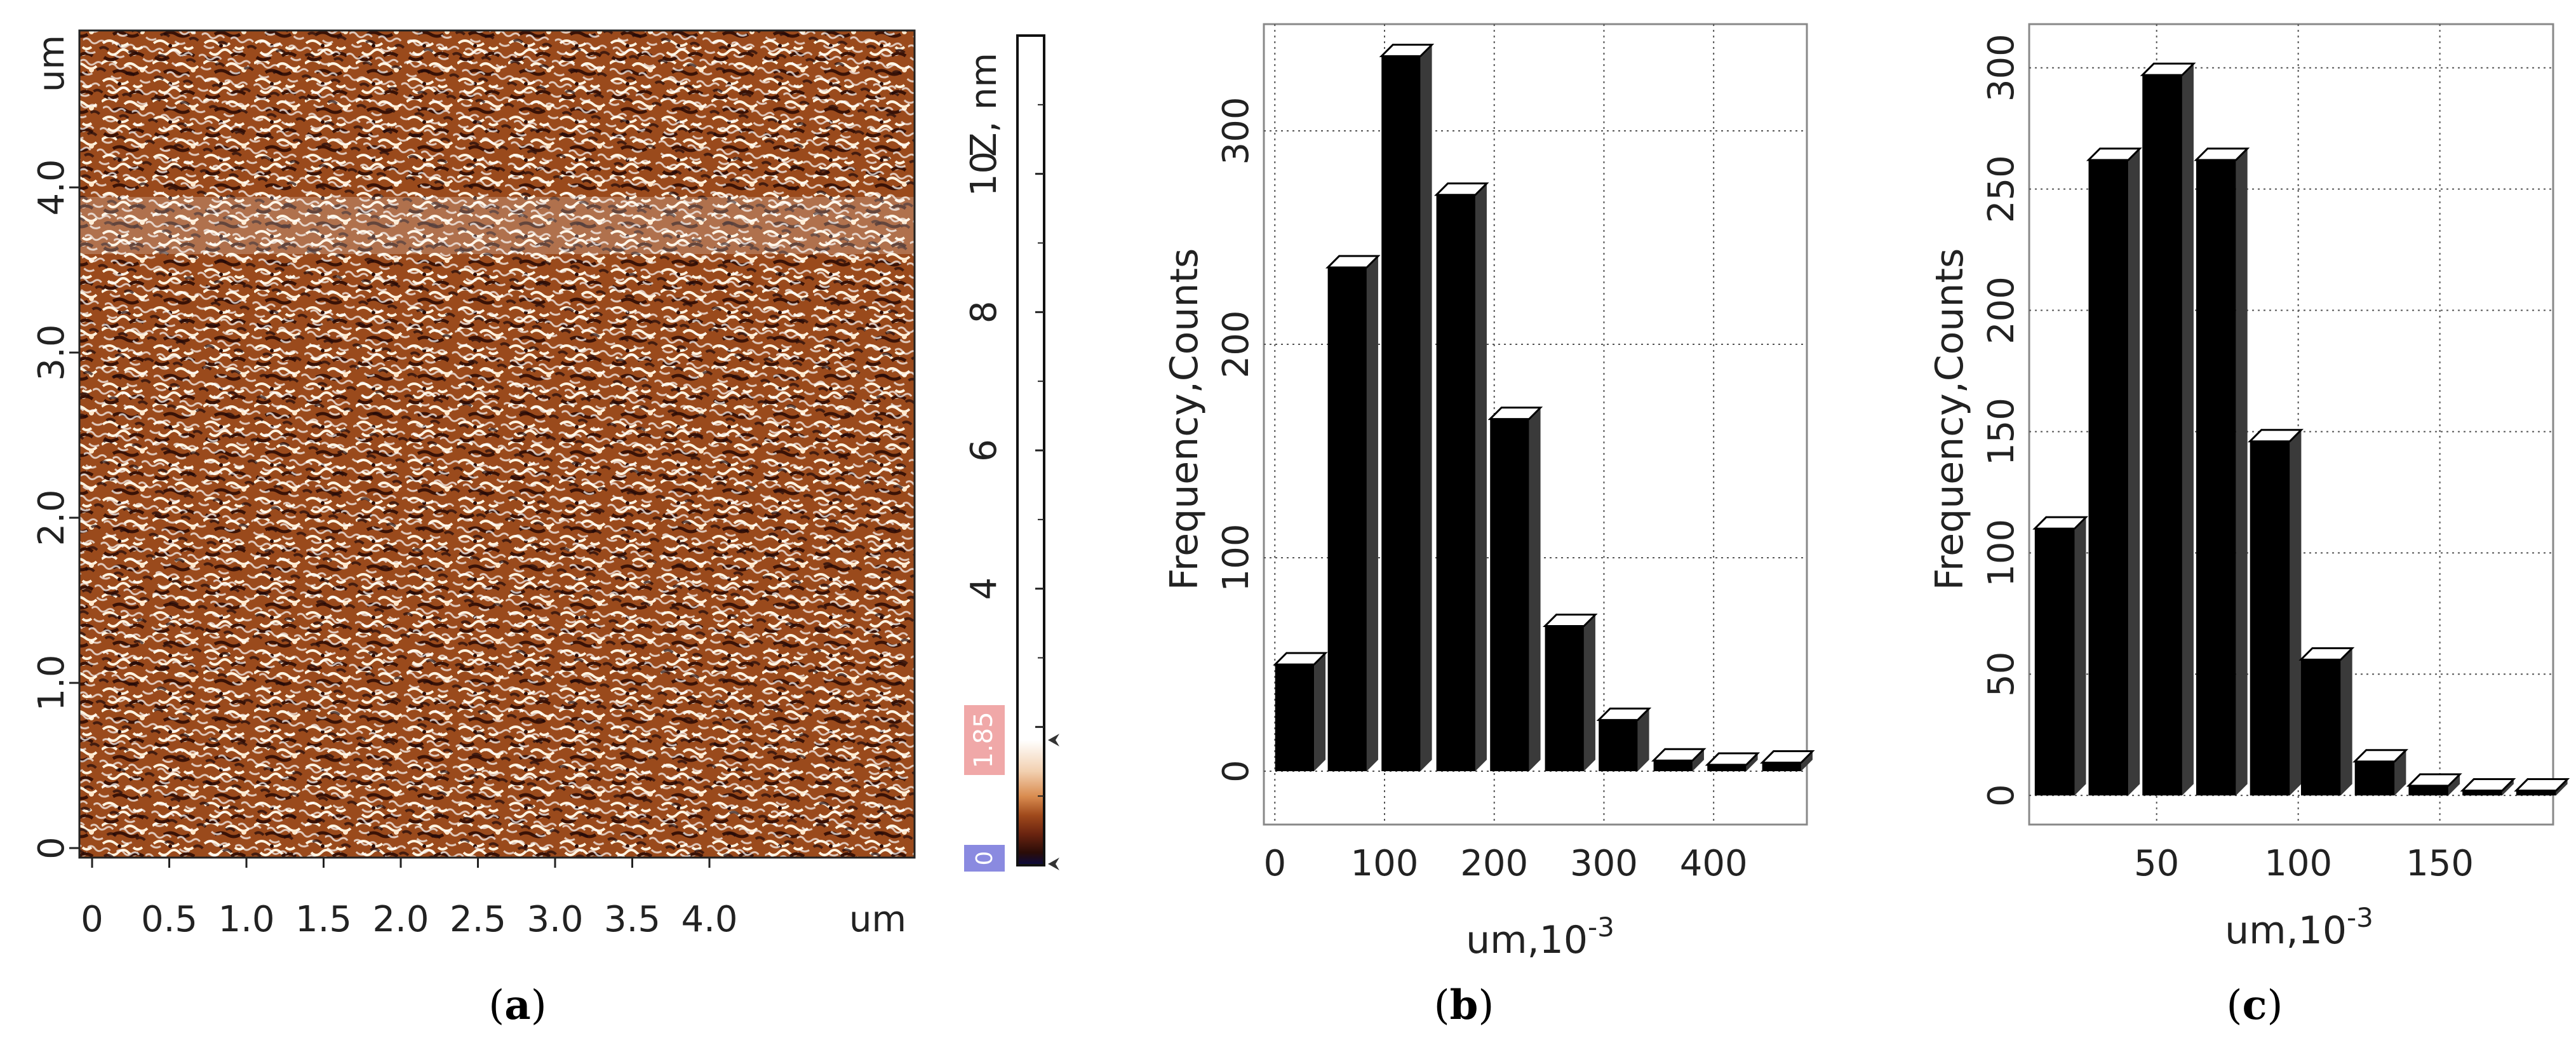 The height and width of the screenshot is (1038, 2576). What do you see at coordinates (984, 173) in the screenshot?
I see `colorbar-tick-label: 10` at bounding box center [984, 173].